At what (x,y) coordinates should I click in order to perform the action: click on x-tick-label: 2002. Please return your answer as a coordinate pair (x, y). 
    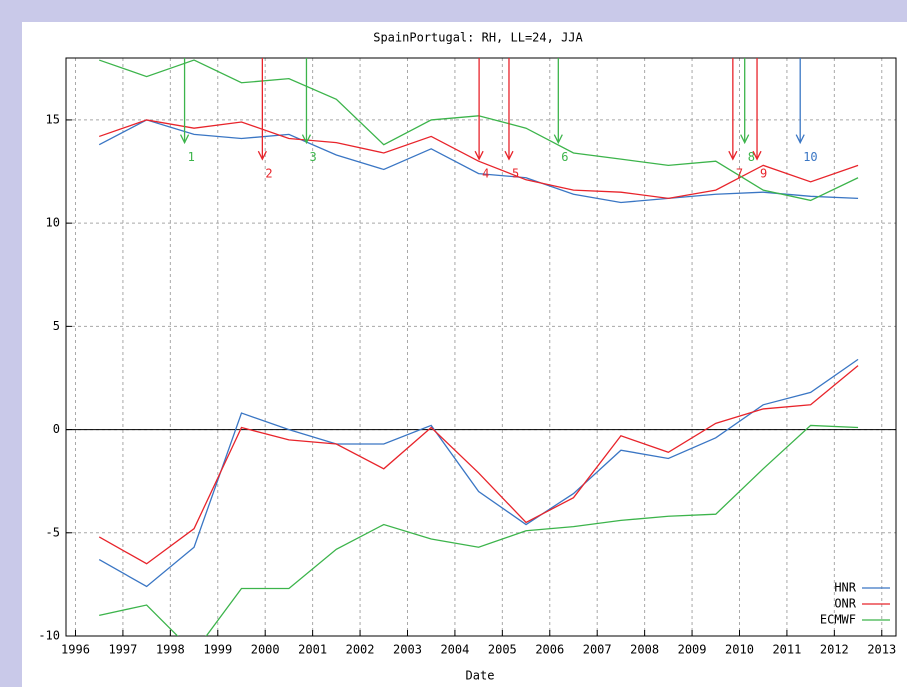
    Looking at the image, I should click on (360, 650).